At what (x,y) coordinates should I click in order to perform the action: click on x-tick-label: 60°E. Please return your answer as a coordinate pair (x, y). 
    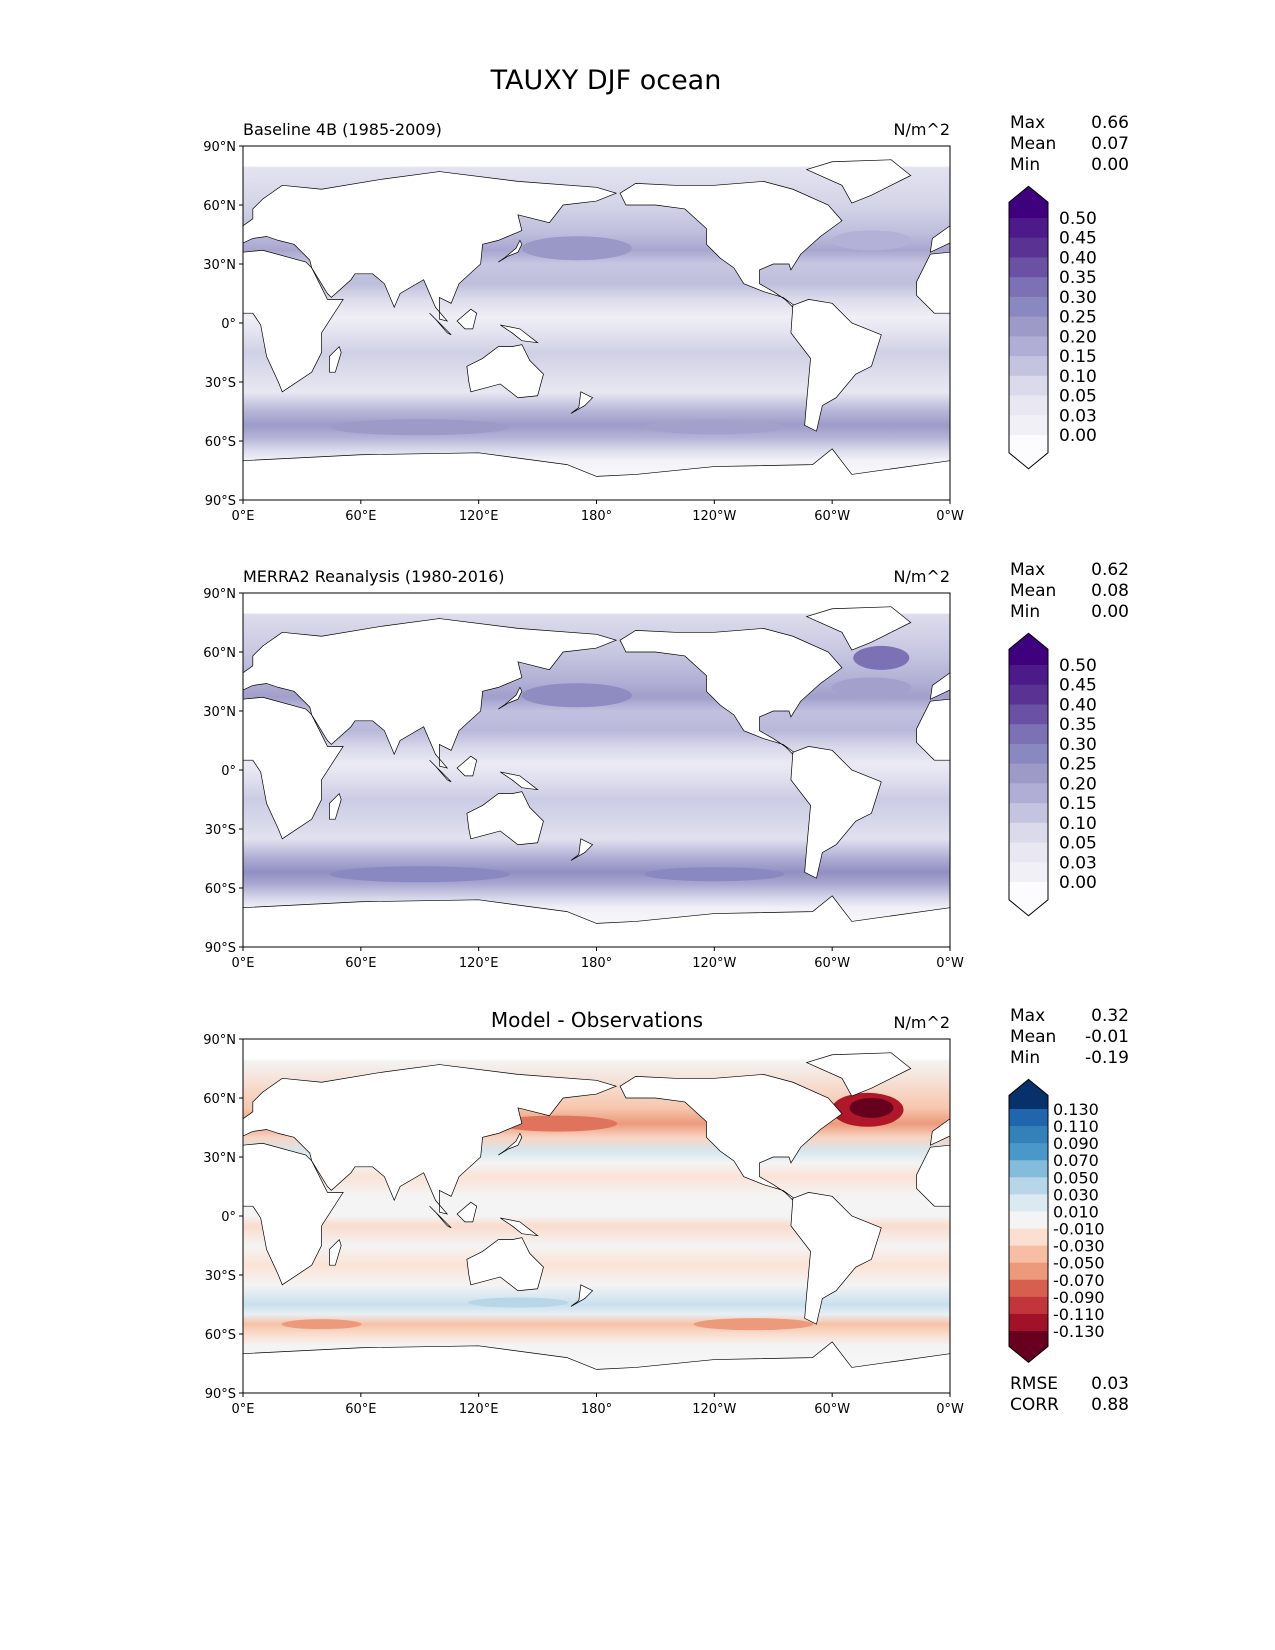
    Looking at the image, I should click on (360, 1409).